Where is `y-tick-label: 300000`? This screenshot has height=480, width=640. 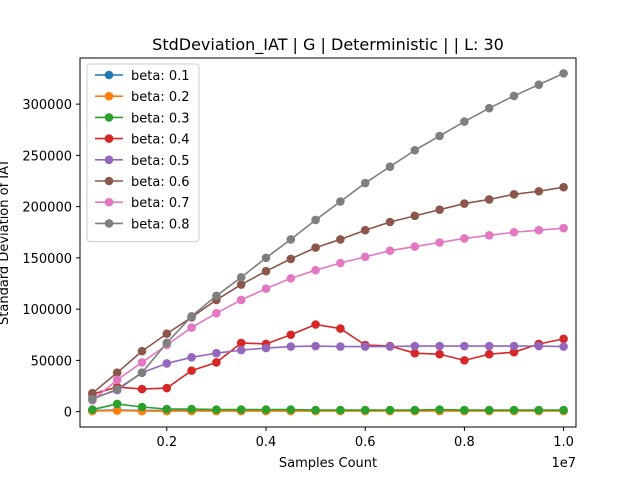 y-tick-label: 300000 is located at coordinates (47, 105).